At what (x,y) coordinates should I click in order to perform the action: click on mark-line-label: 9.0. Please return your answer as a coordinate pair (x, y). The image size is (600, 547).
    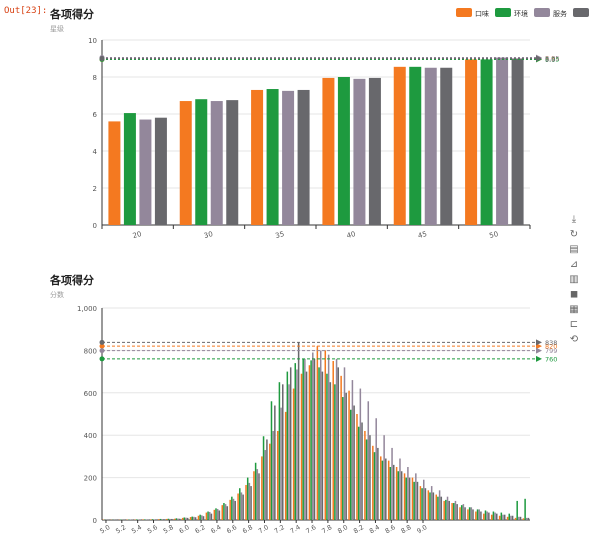
    Looking at the image, I should click on (550, 60).